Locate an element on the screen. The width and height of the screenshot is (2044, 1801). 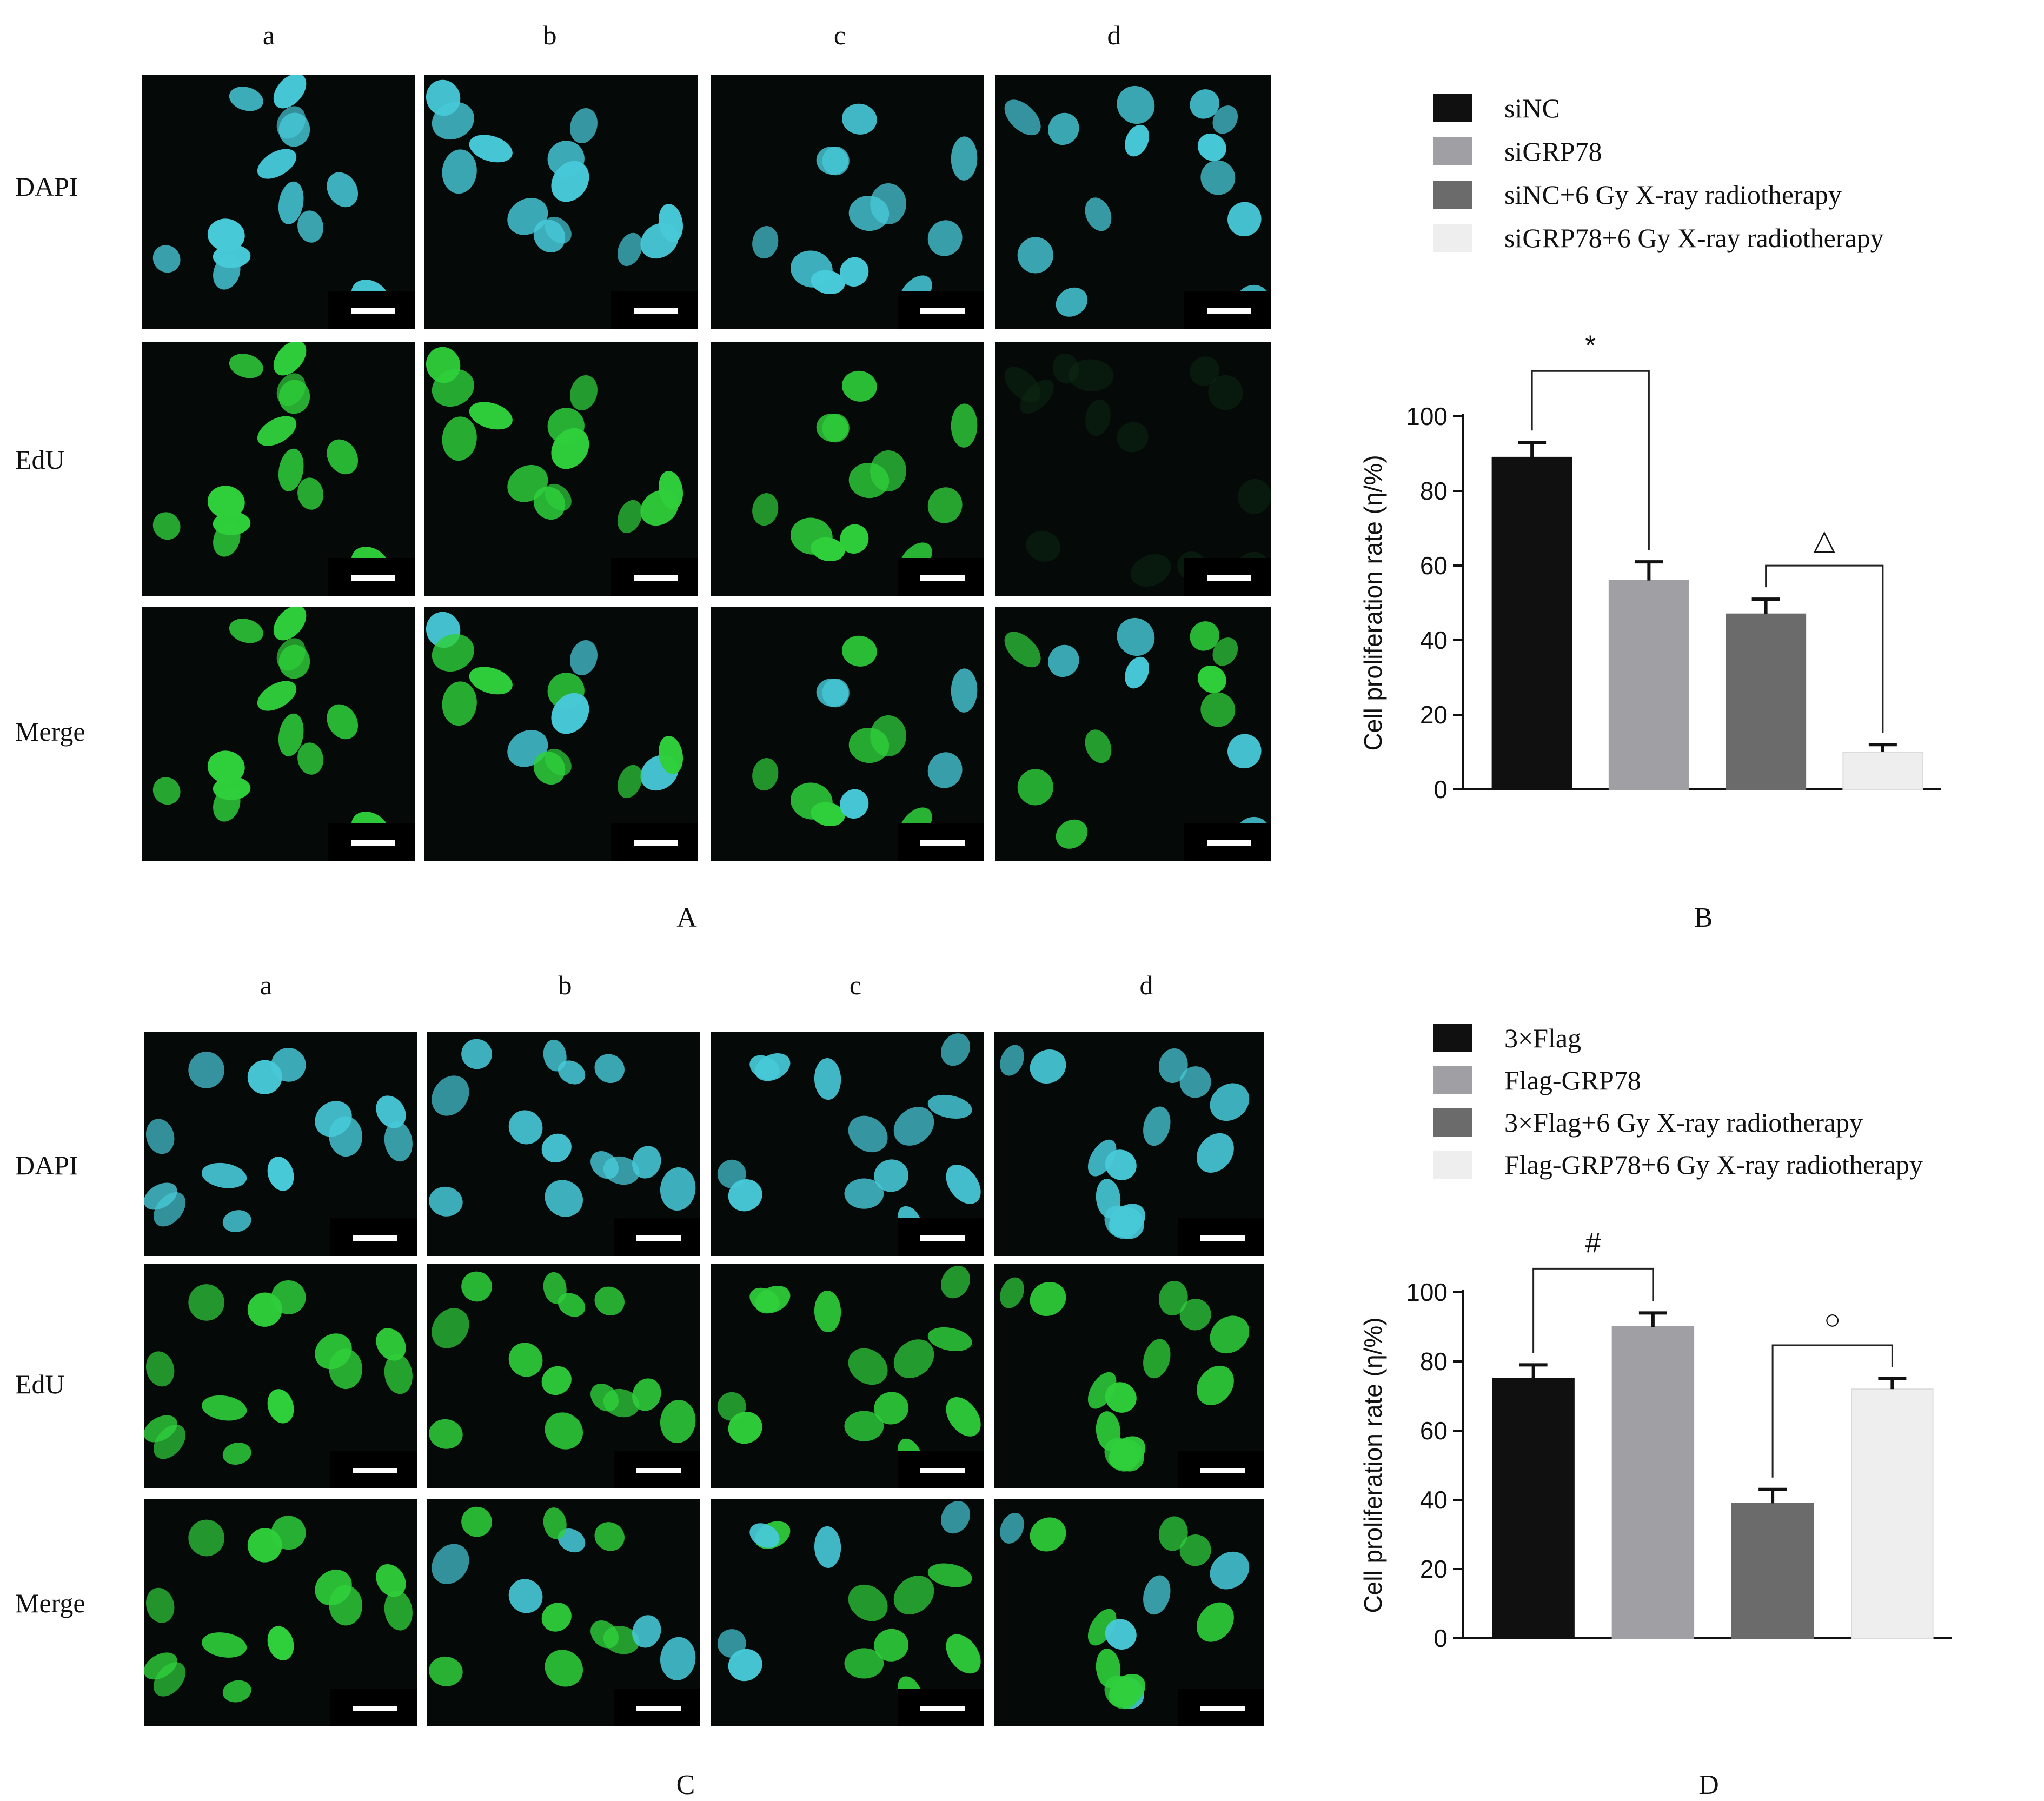
micrograph-dapi-c is located at coordinates (847, 202).